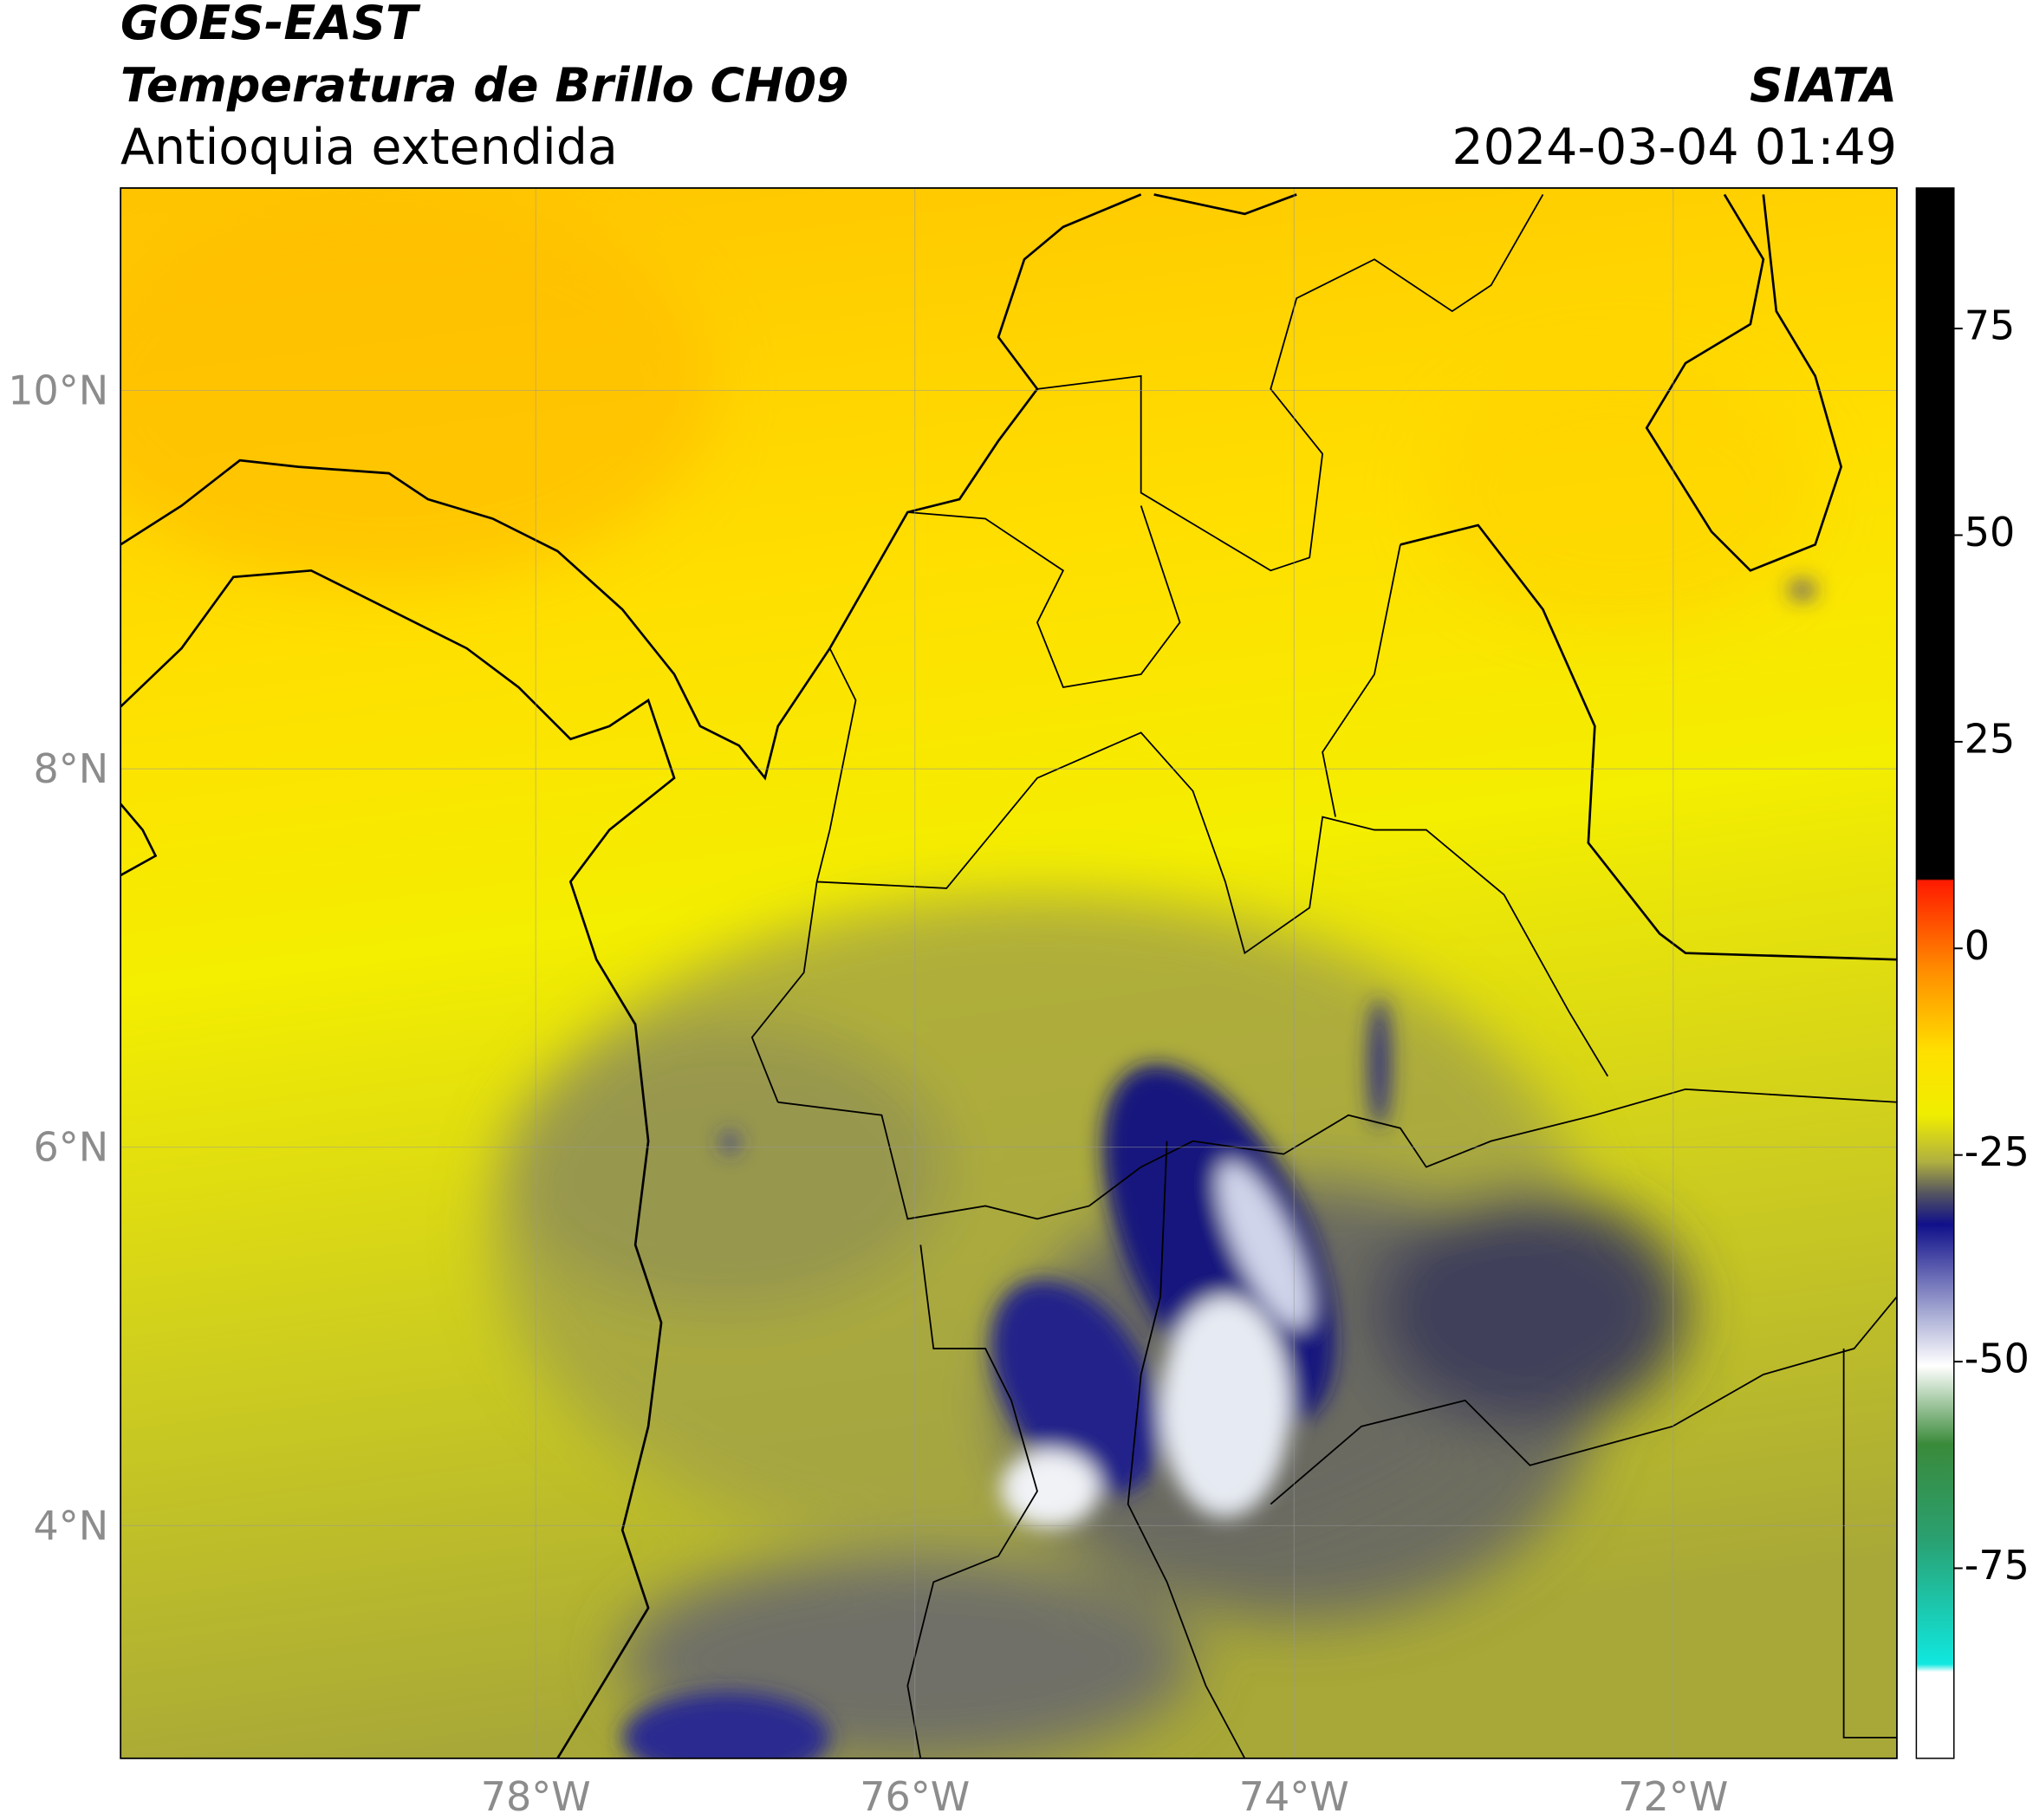 Image resolution: width=2033 pixels, height=1820 pixels. Describe the element at coordinates (536, 1796) in the screenshot. I see `x-tick-label: 78°W` at that location.